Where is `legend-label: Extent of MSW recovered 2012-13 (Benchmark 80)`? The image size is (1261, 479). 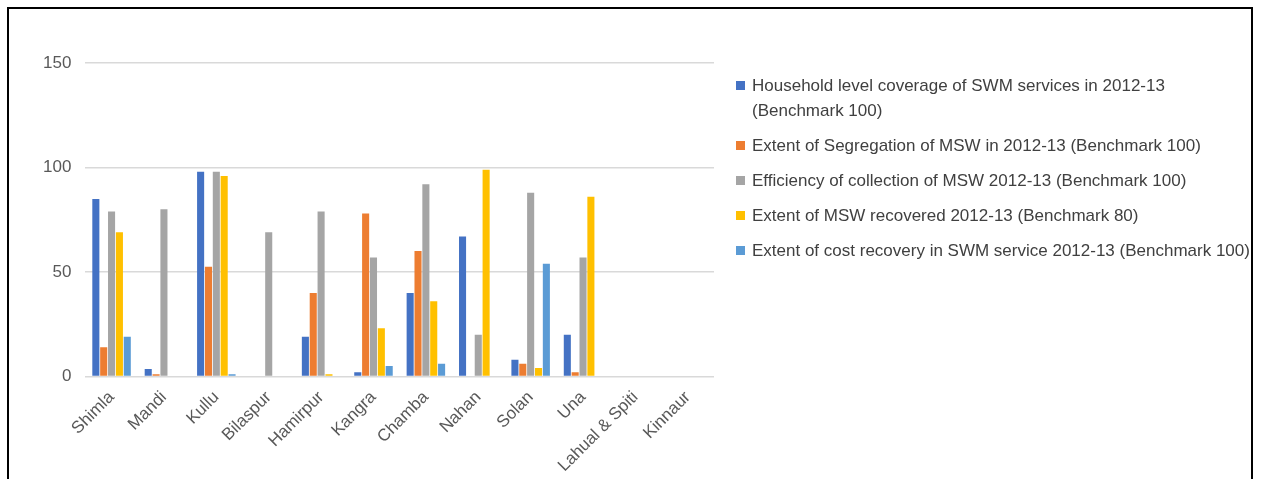
legend-label: Extent of MSW recovered 2012-13 (Benchmark 80) is located at coordinates (945, 215).